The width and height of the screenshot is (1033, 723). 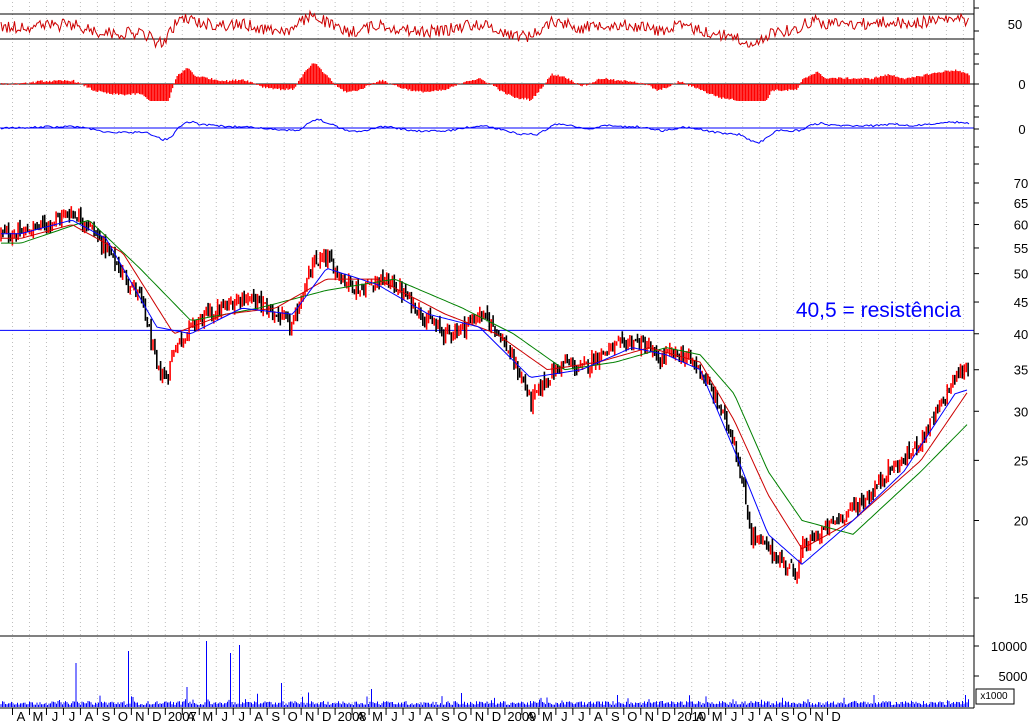 What do you see at coordinates (352, 716) in the screenshot?
I see `month-label: 2008` at bounding box center [352, 716].